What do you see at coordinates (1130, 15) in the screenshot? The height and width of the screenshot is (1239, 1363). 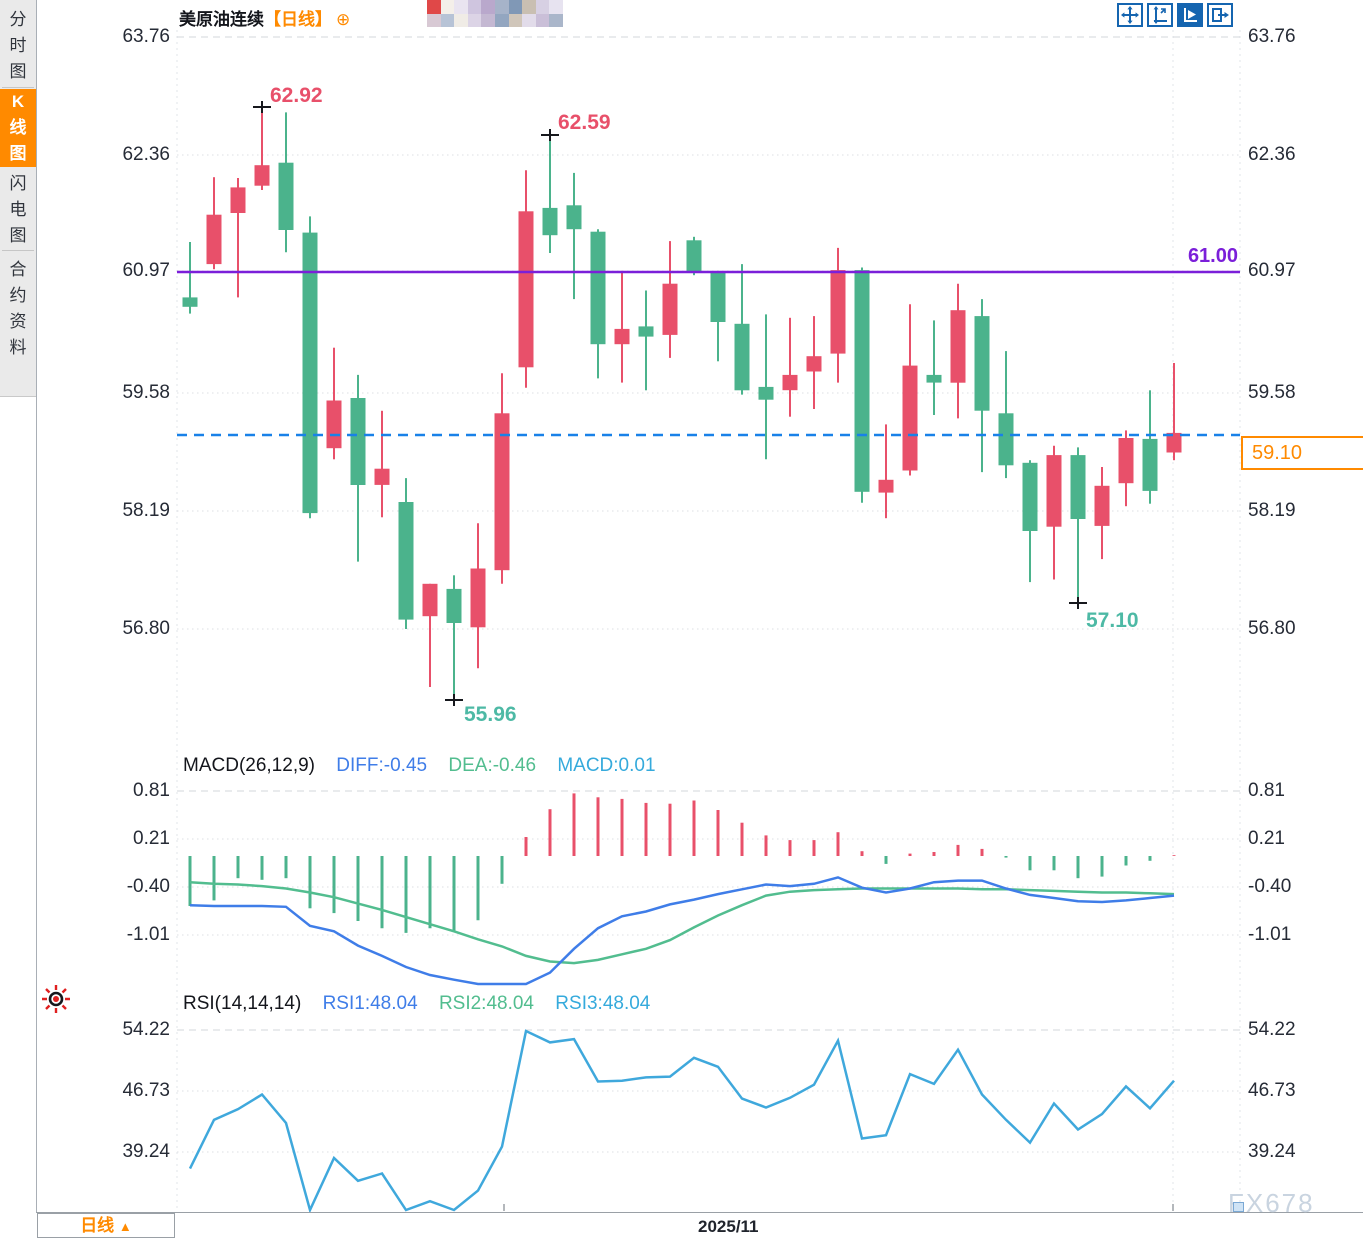 I see `pan-icon` at bounding box center [1130, 15].